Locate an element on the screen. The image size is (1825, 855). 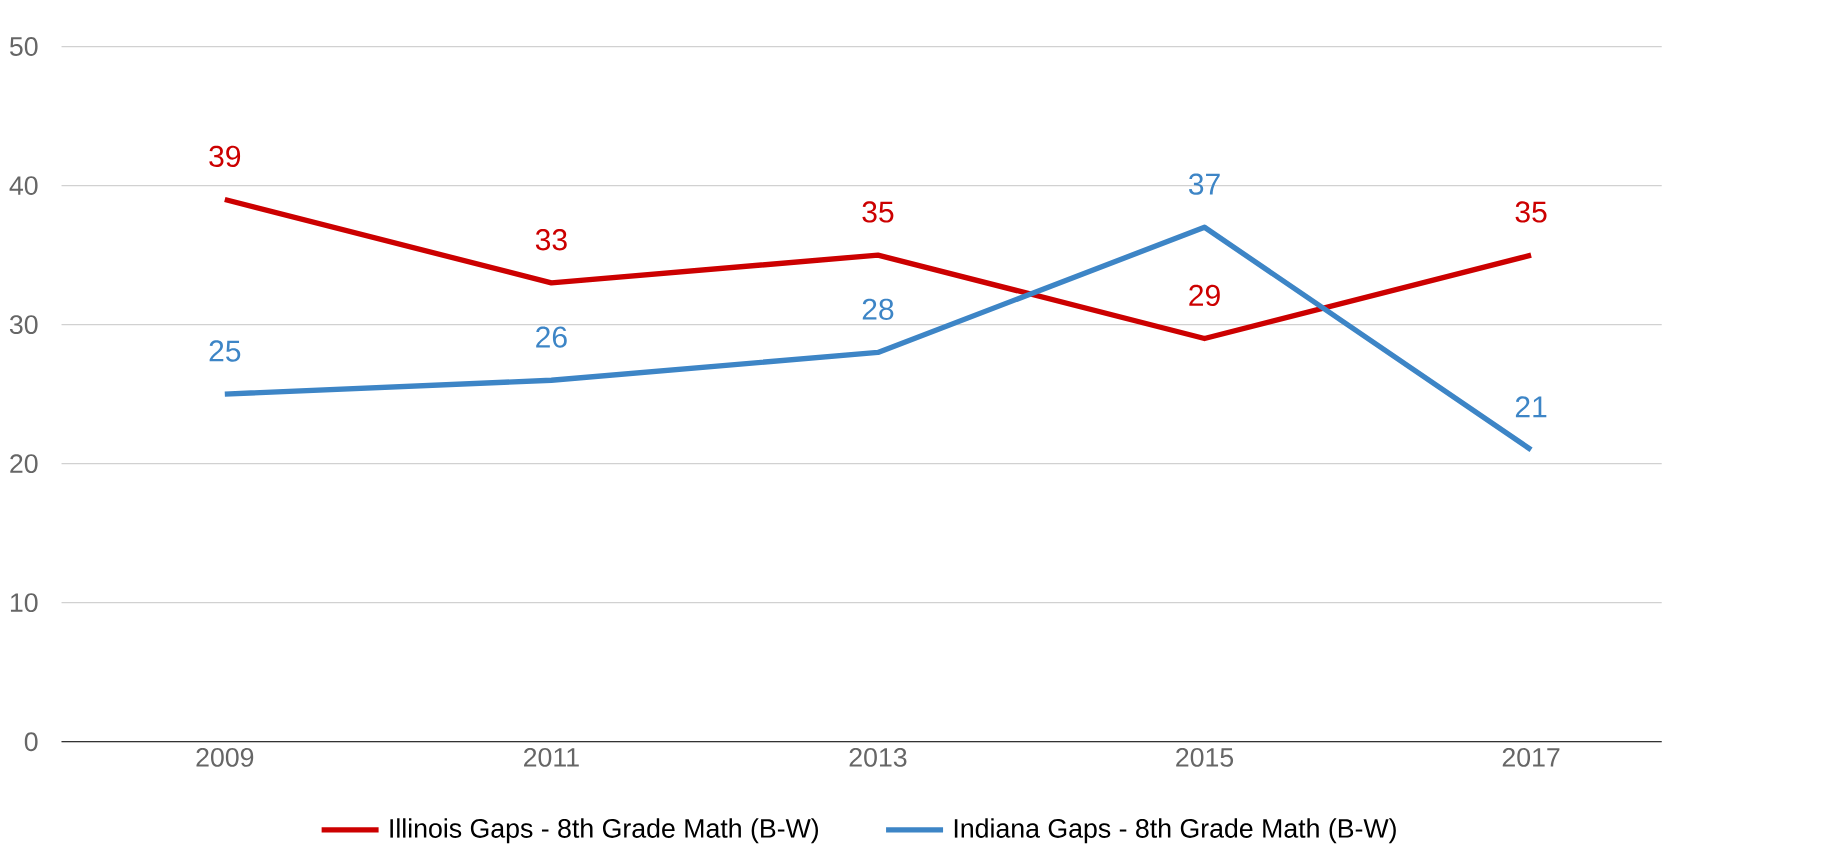
data-label: 29 is located at coordinates (1204, 295).